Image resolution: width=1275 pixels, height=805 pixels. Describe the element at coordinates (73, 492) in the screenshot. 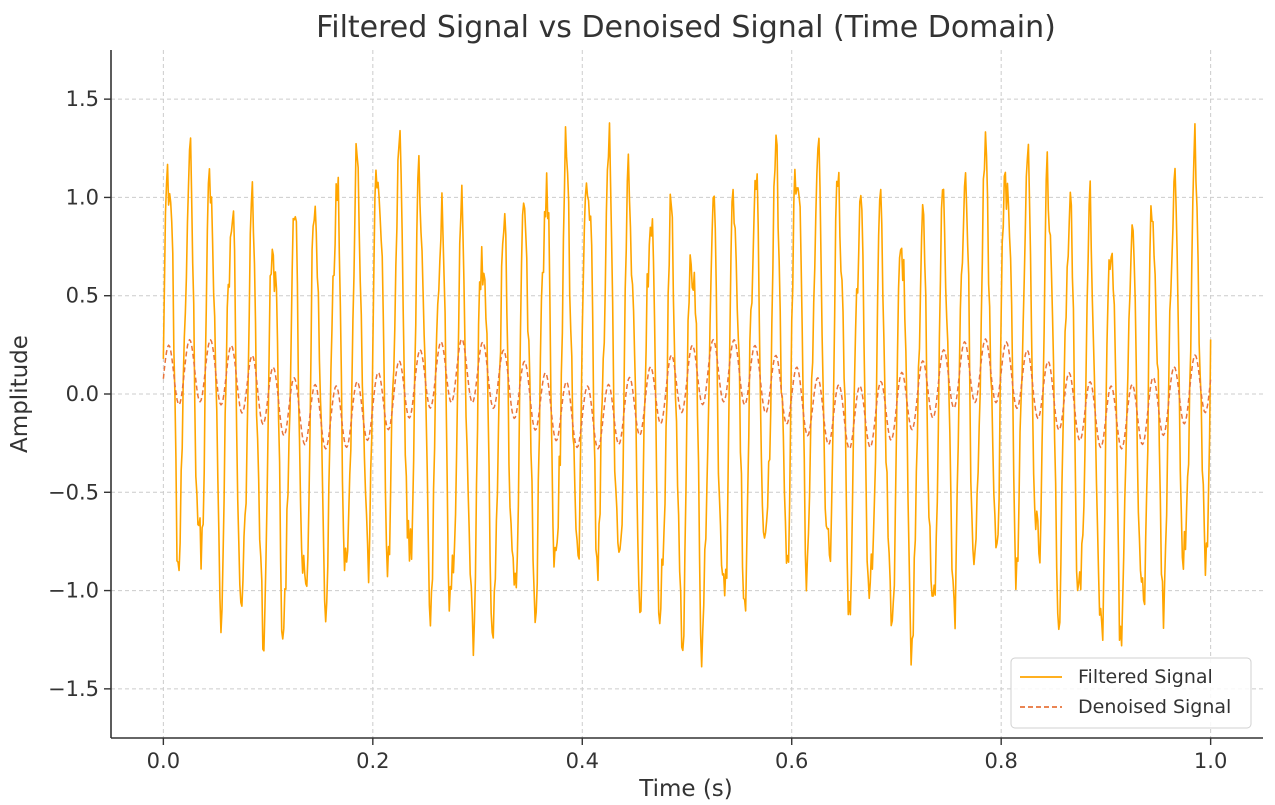

I see `y-tick-label: −0.5` at that location.